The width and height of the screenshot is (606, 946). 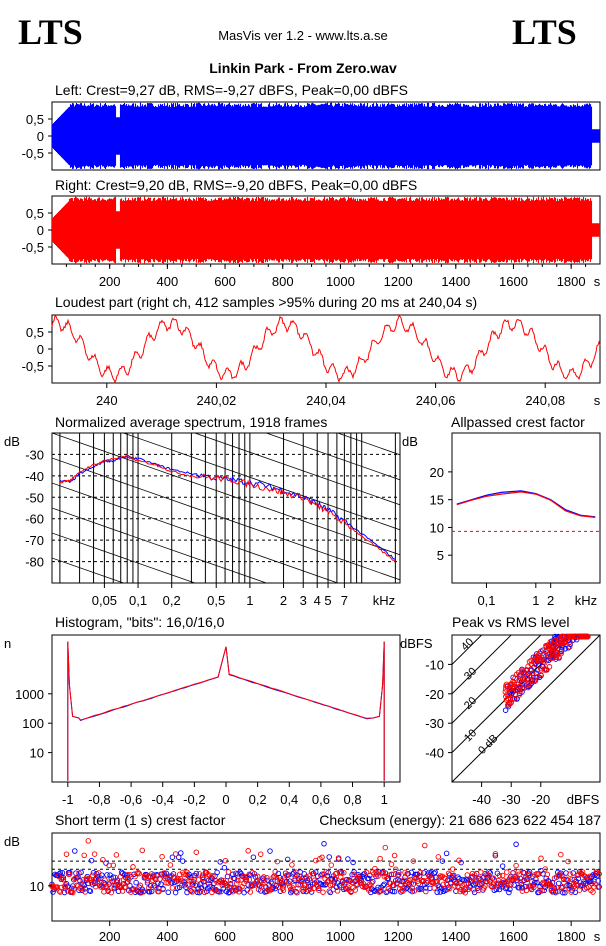 I want to click on shortterm-xunit: s, so click(x=597, y=936).